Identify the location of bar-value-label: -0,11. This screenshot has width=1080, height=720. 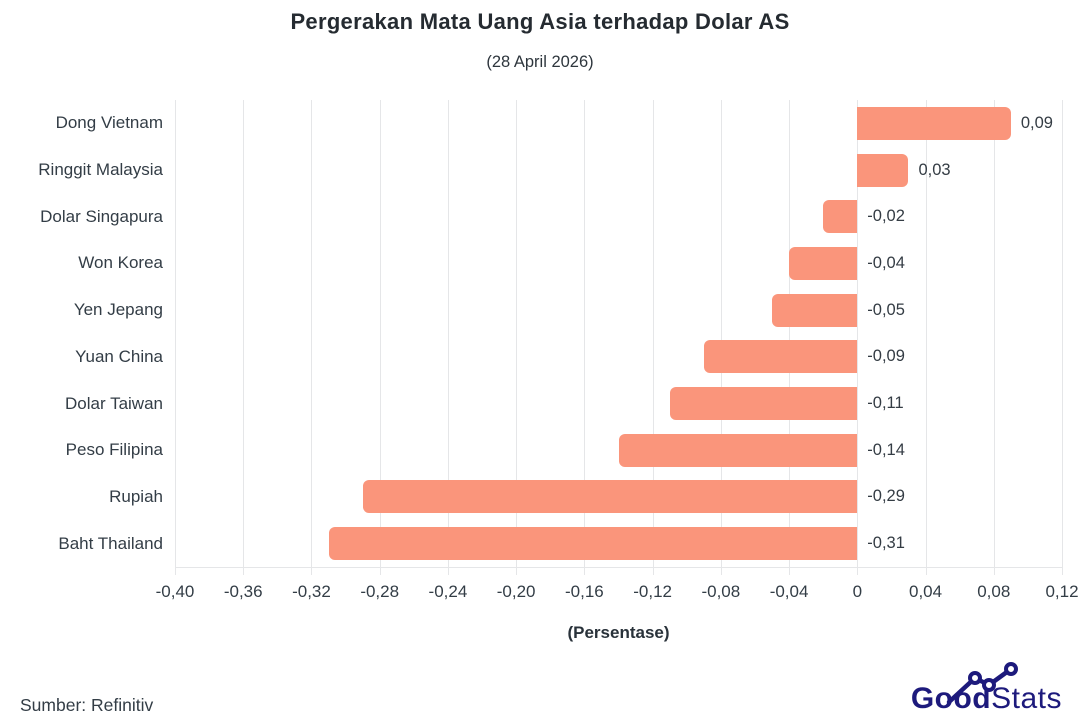
(885, 403).